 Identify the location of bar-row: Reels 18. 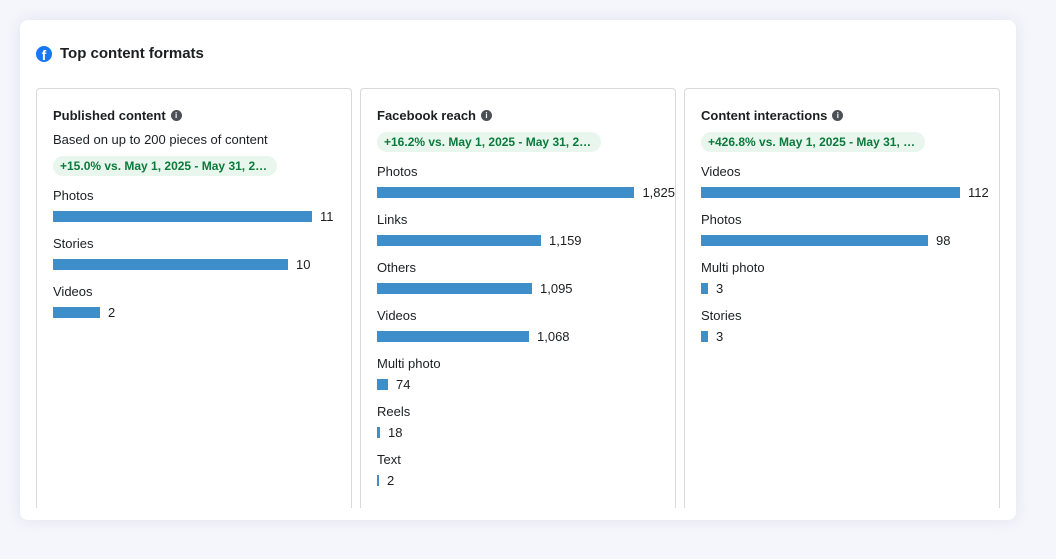
(526, 428).